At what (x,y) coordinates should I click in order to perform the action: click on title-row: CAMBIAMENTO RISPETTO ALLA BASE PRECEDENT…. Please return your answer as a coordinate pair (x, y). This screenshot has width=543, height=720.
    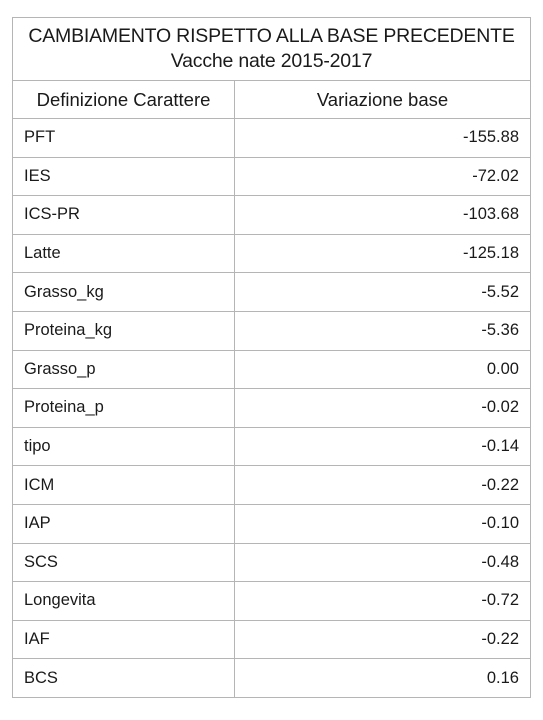
    Looking at the image, I should click on (271, 49).